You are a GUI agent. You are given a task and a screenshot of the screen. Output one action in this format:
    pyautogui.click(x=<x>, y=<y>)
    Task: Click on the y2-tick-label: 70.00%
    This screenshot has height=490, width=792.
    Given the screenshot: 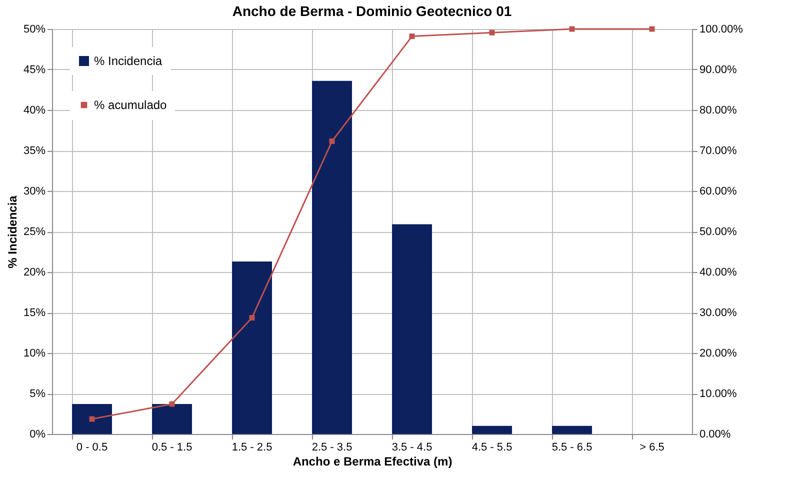 What is the action you would take?
    pyautogui.click(x=719, y=151)
    